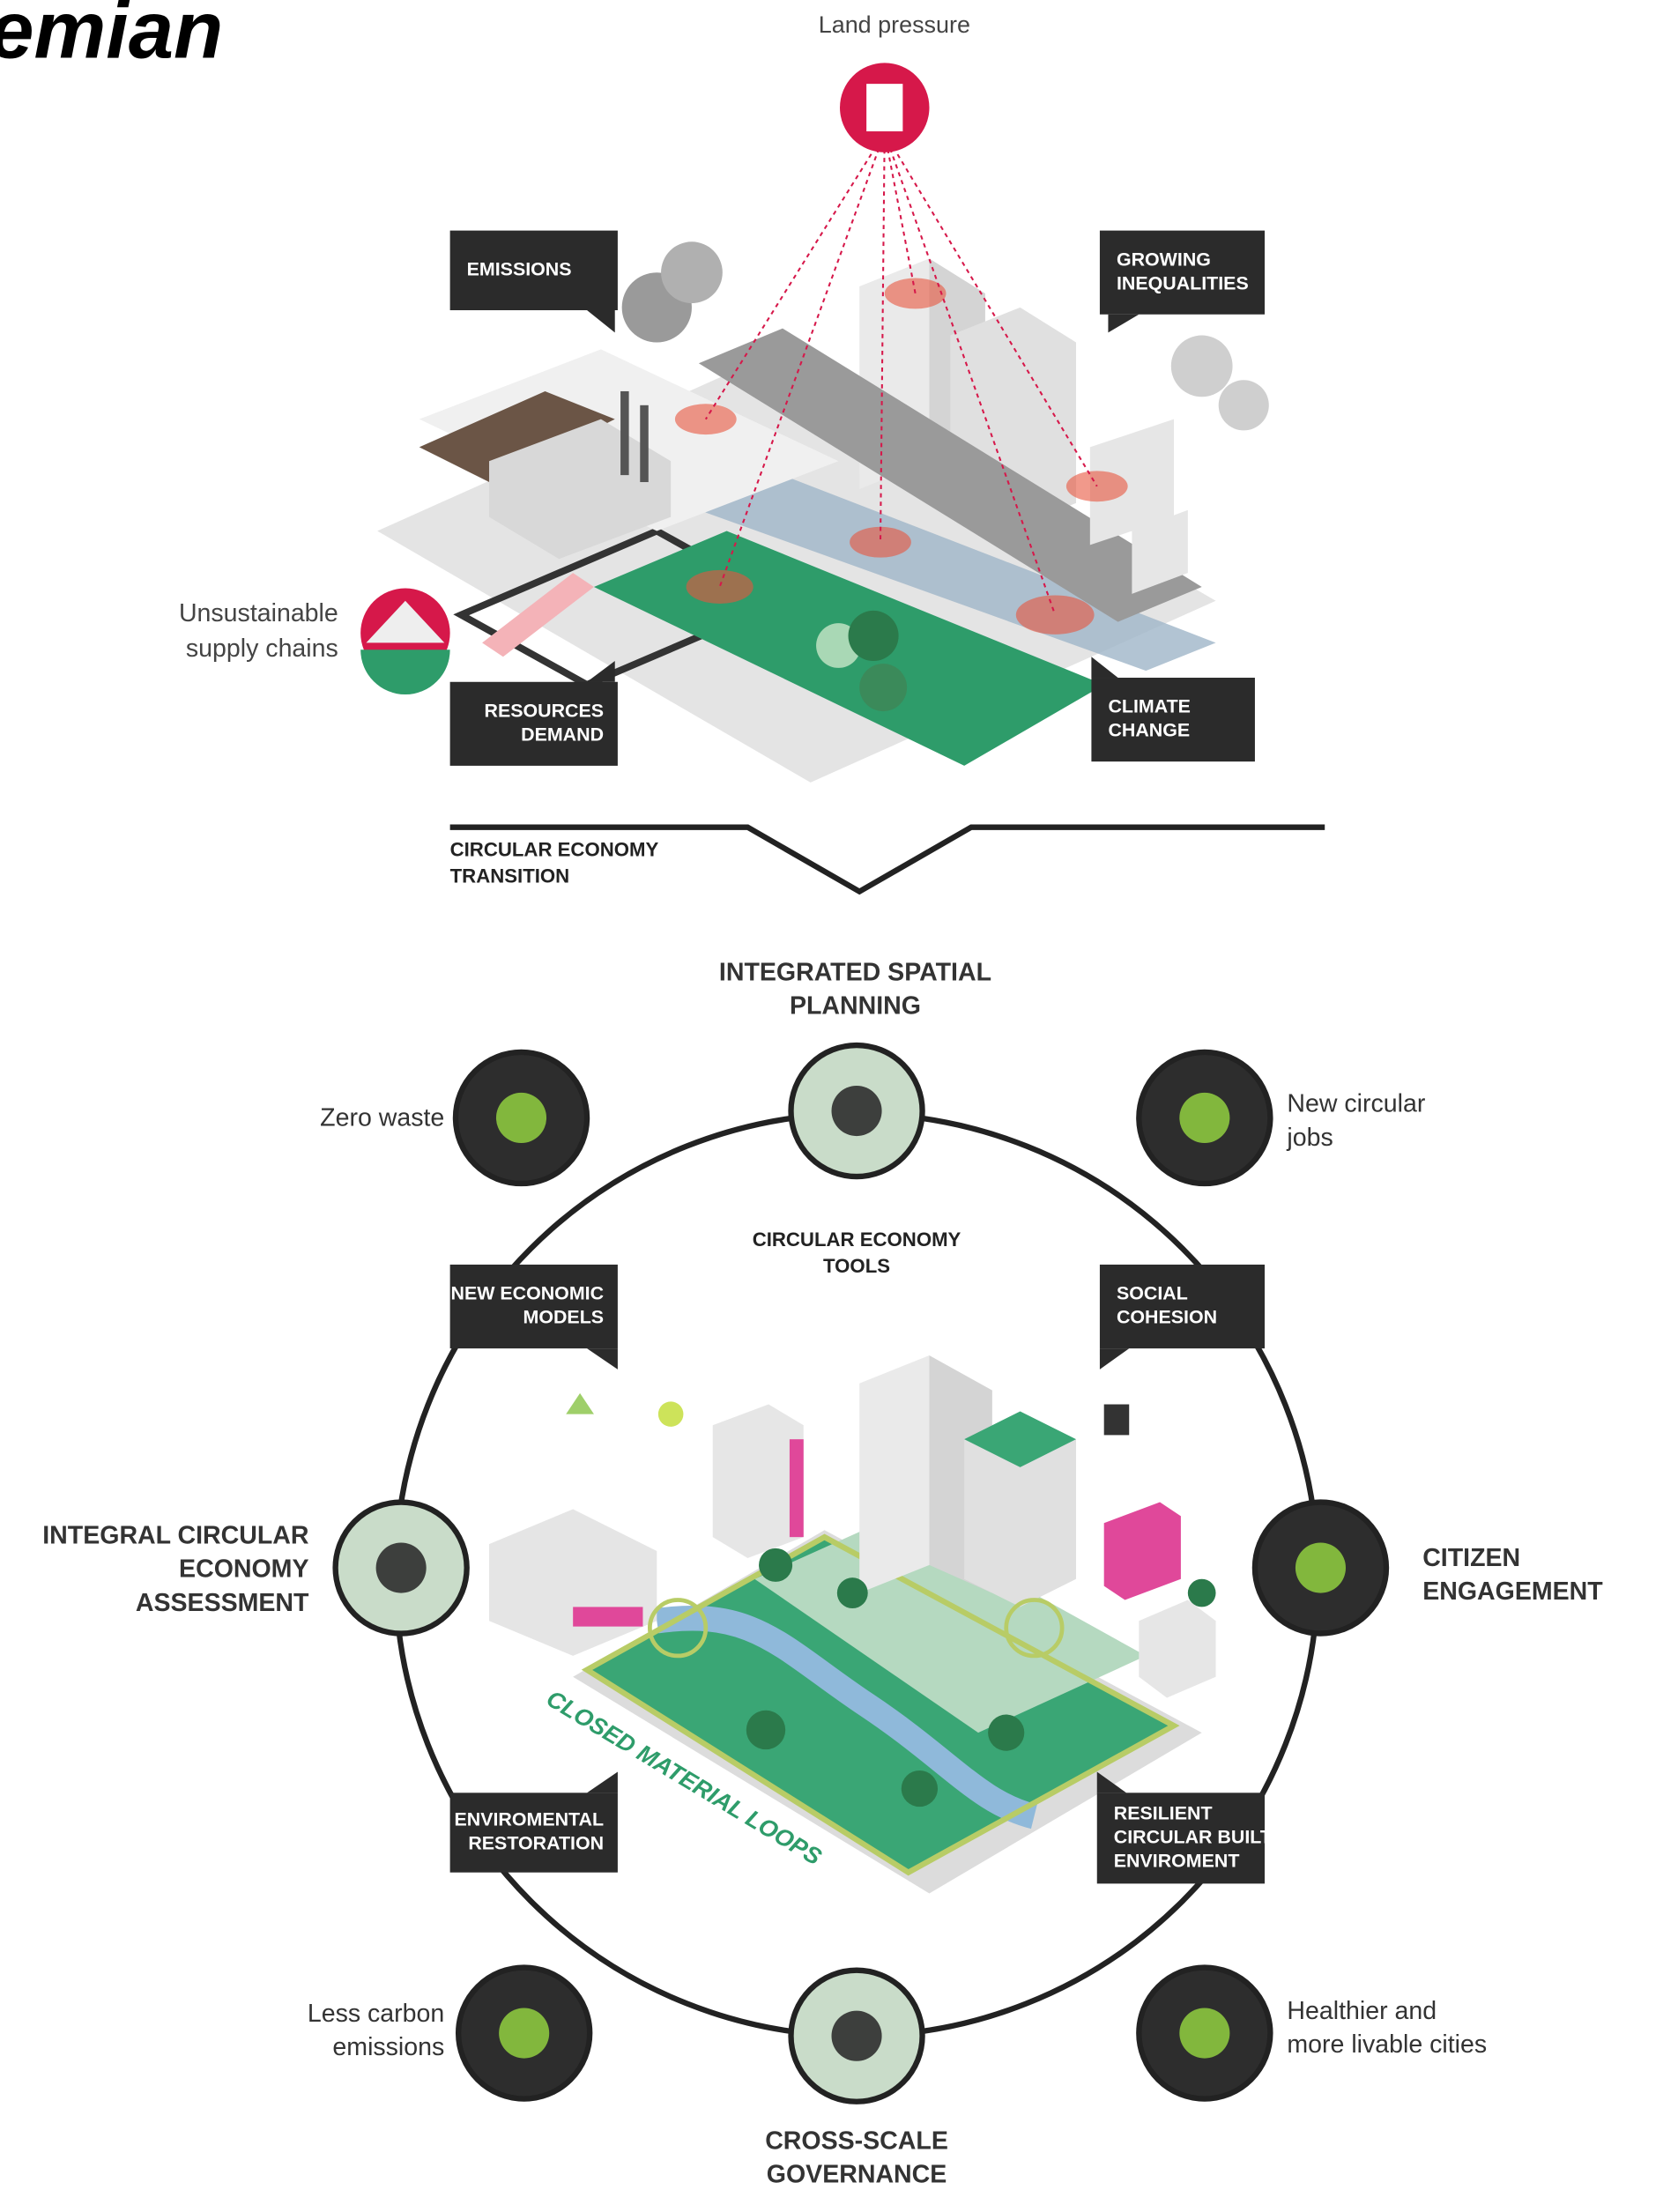 The width and height of the screenshot is (1663, 2212). I want to click on pillar-label: CROSS-SCALE, so click(856, 2141).